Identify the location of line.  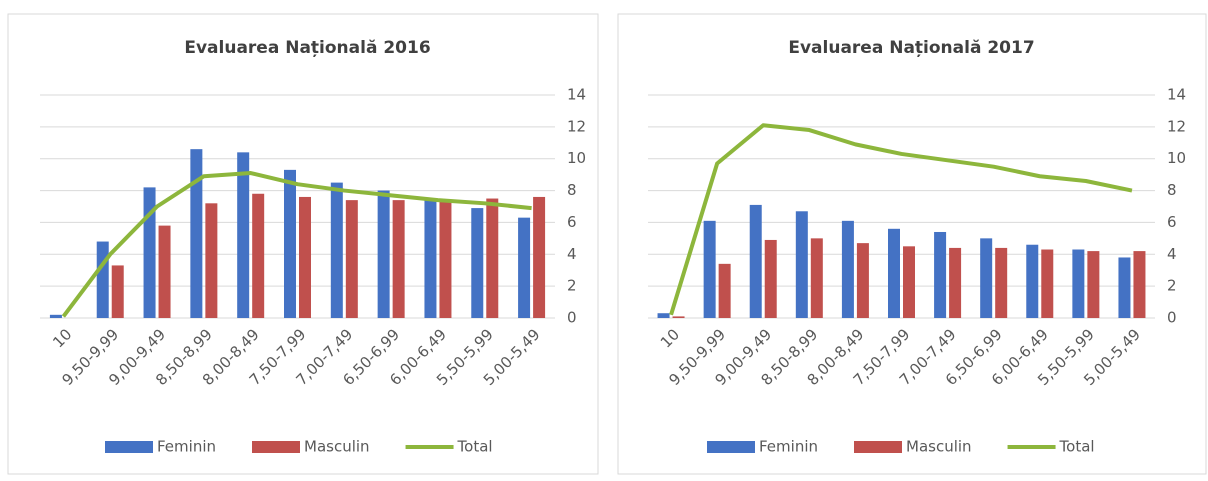
(296, 244).